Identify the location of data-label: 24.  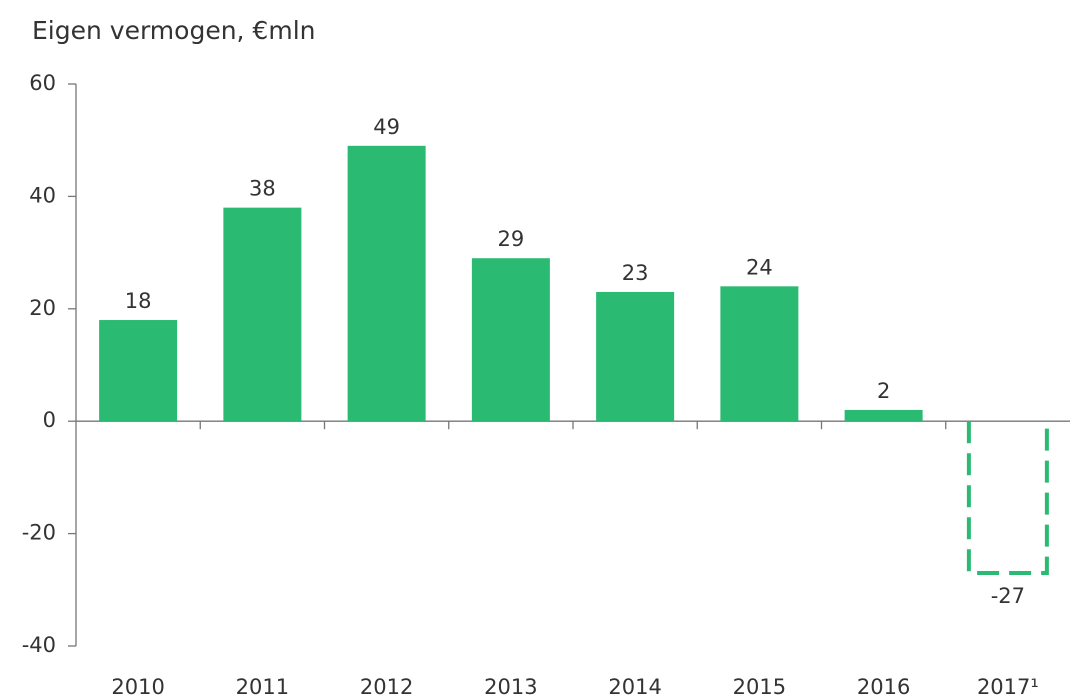
(759, 267).